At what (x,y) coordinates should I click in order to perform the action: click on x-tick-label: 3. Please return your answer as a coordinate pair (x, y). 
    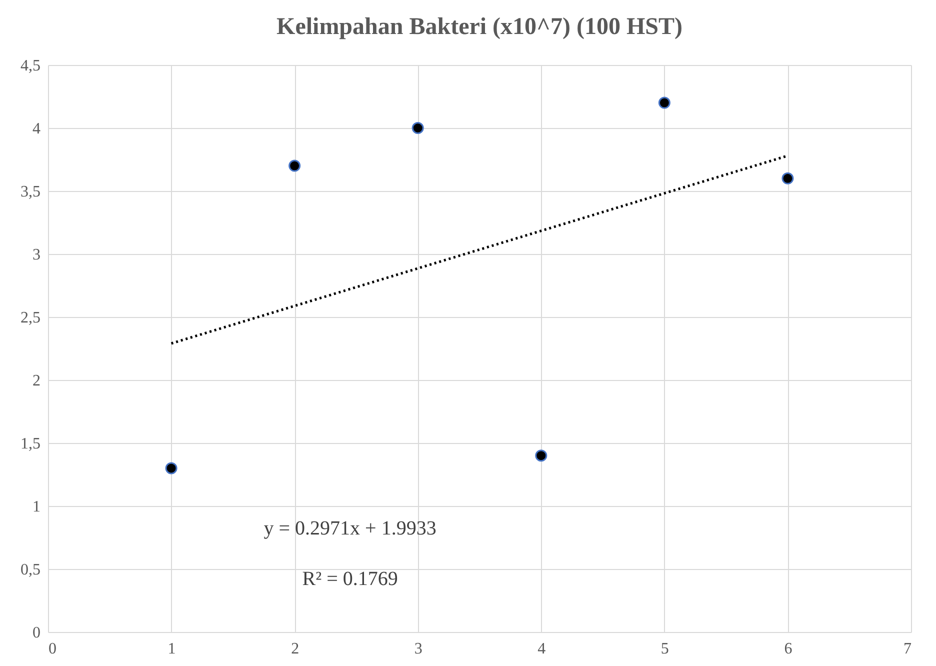
    Looking at the image, I should click on (418, 649).